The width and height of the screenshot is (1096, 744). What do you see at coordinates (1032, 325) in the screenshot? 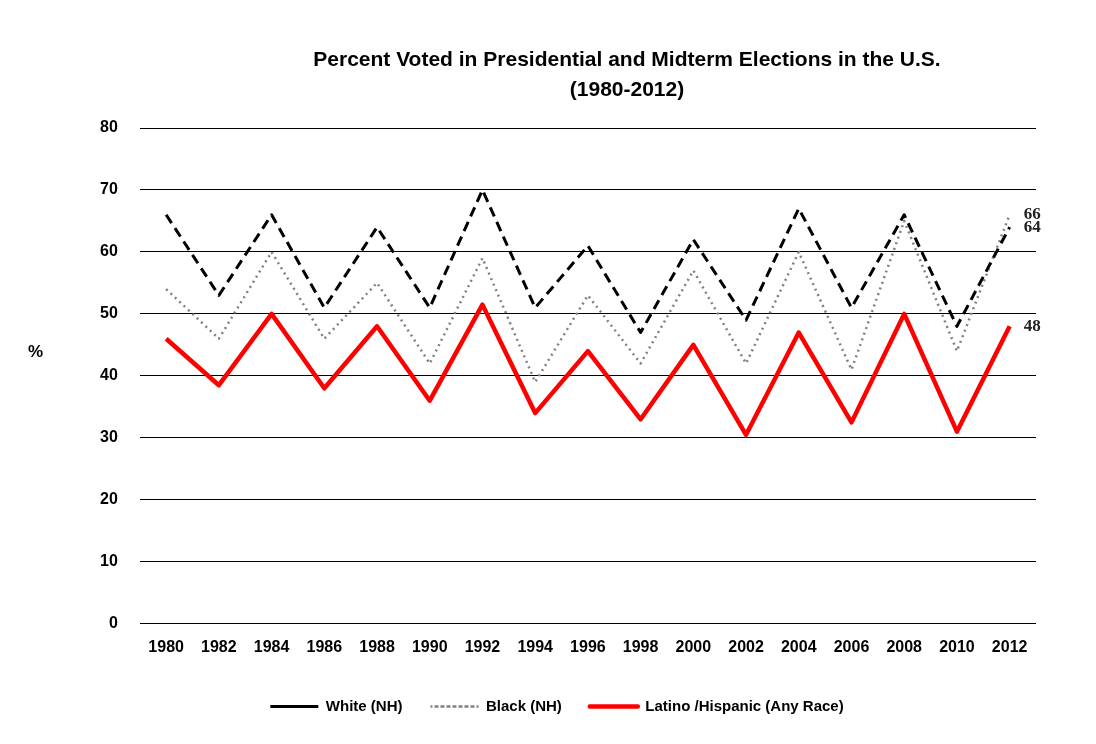
I see `data-label: 48` at bounding box center [1032, 325].